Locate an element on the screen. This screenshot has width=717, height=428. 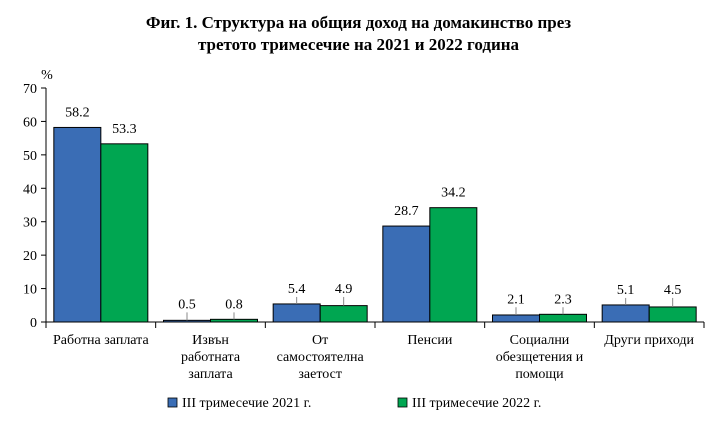
category-label: обезщетения и is located at coordinates (540, 357).